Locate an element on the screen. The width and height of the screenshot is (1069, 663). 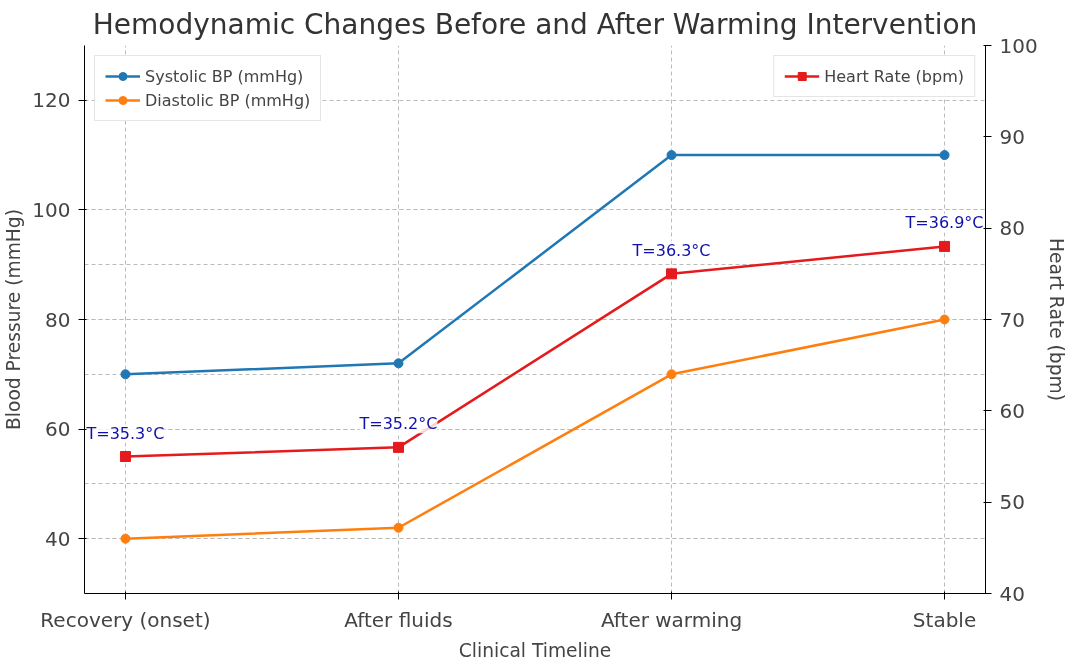
y2-tick-label: 80 is located at coordinates (1012, 228).